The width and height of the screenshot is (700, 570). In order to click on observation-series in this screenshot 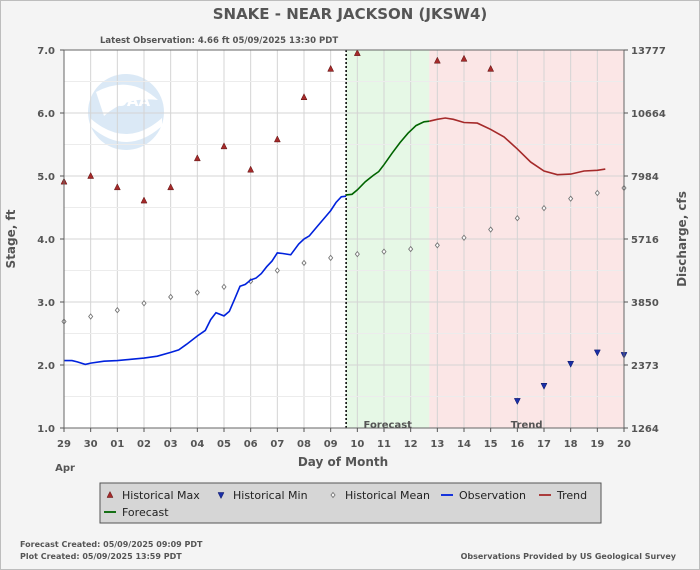, I will do `click(205, 280)`.